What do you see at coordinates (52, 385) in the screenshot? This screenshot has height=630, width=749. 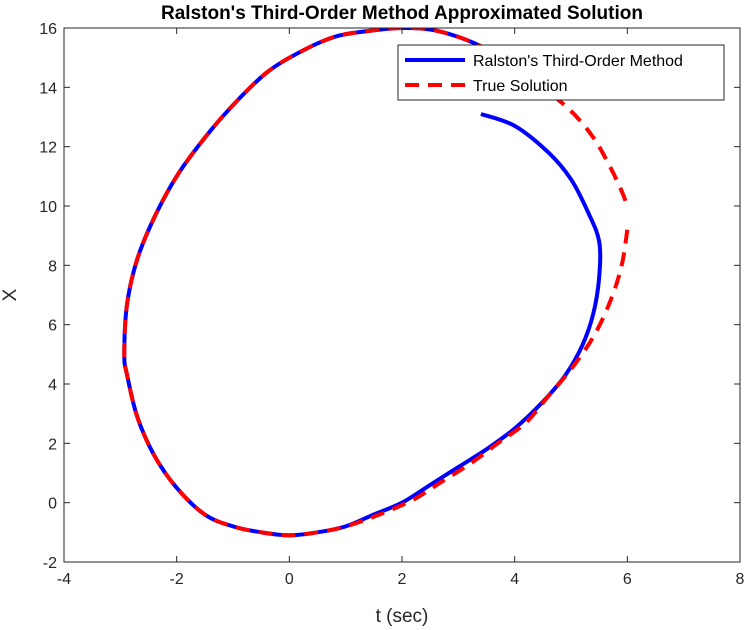 I see `y-tick-label: 4` at bounding box center [52, 385].